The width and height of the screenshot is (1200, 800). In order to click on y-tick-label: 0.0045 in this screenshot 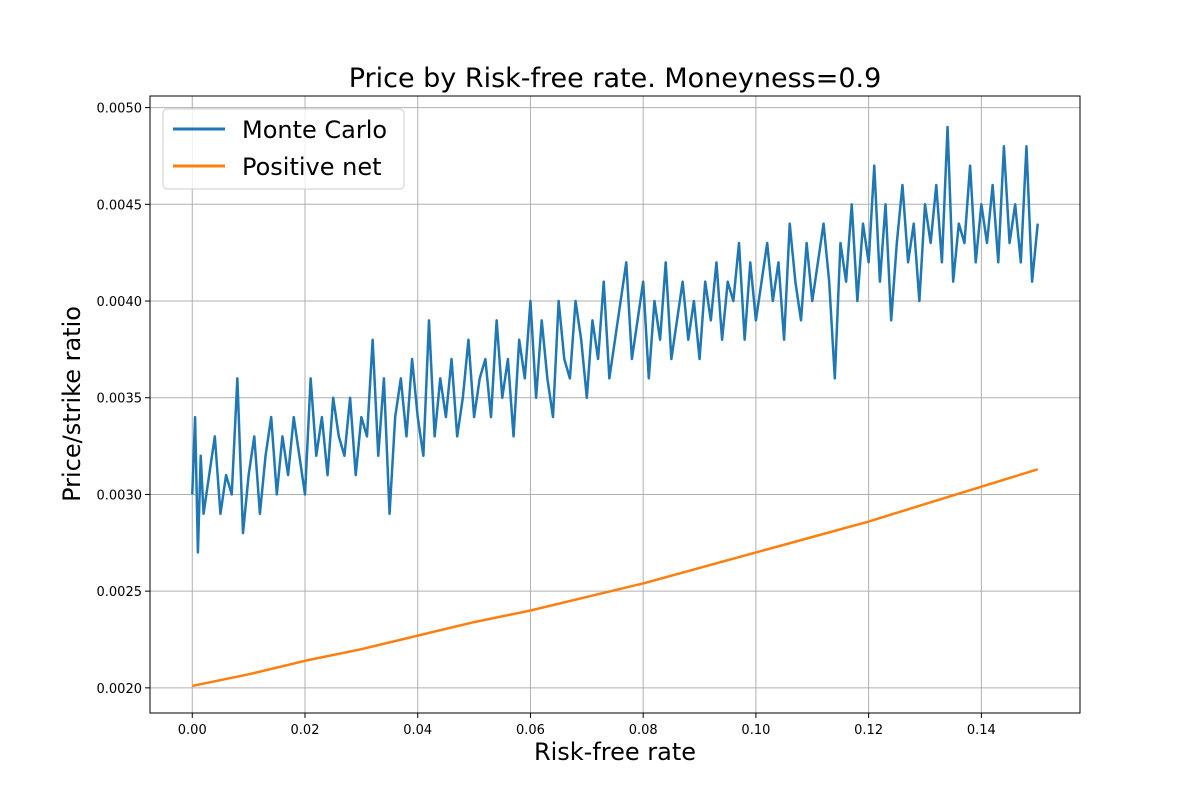, I will do `click(120, 205)`.